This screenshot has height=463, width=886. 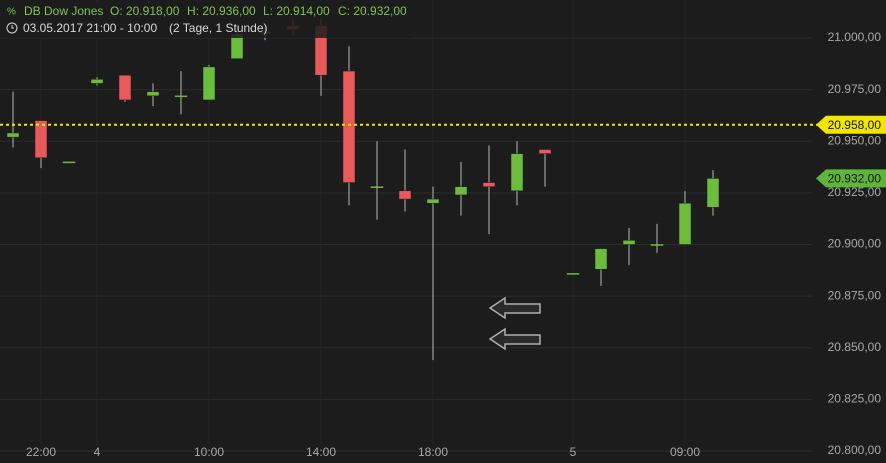 I want to click on clock-icon, so click(x=12, y=28).